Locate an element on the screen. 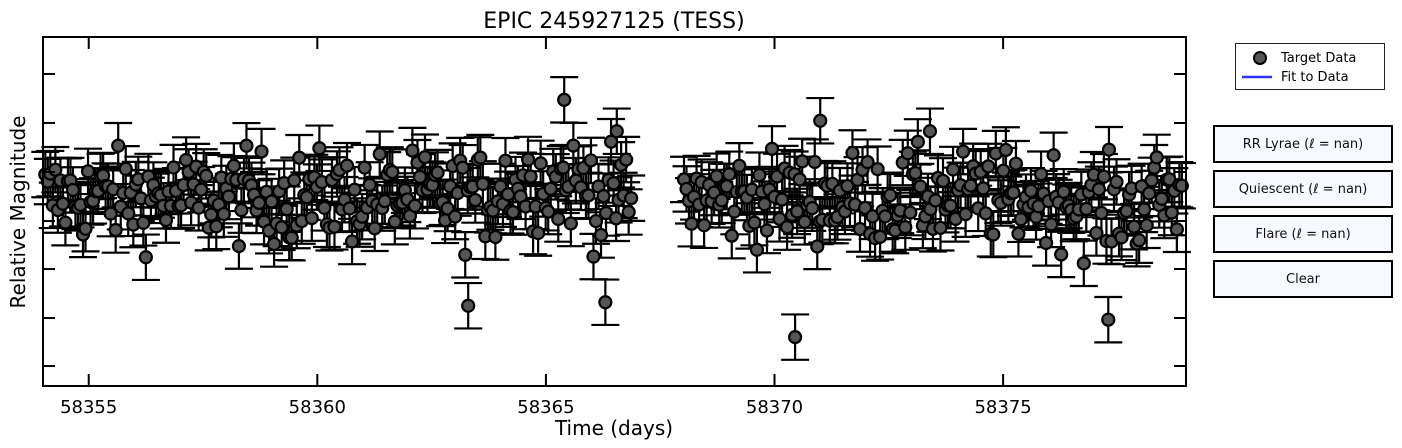  x-tick-label: 58360 is located at coordinates (317, 407).